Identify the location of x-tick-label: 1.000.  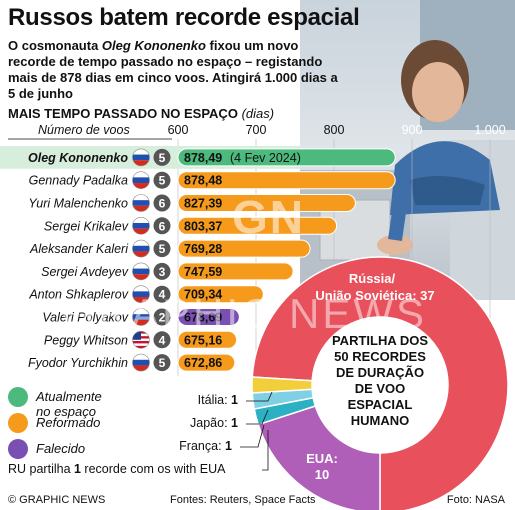
(489, 130).